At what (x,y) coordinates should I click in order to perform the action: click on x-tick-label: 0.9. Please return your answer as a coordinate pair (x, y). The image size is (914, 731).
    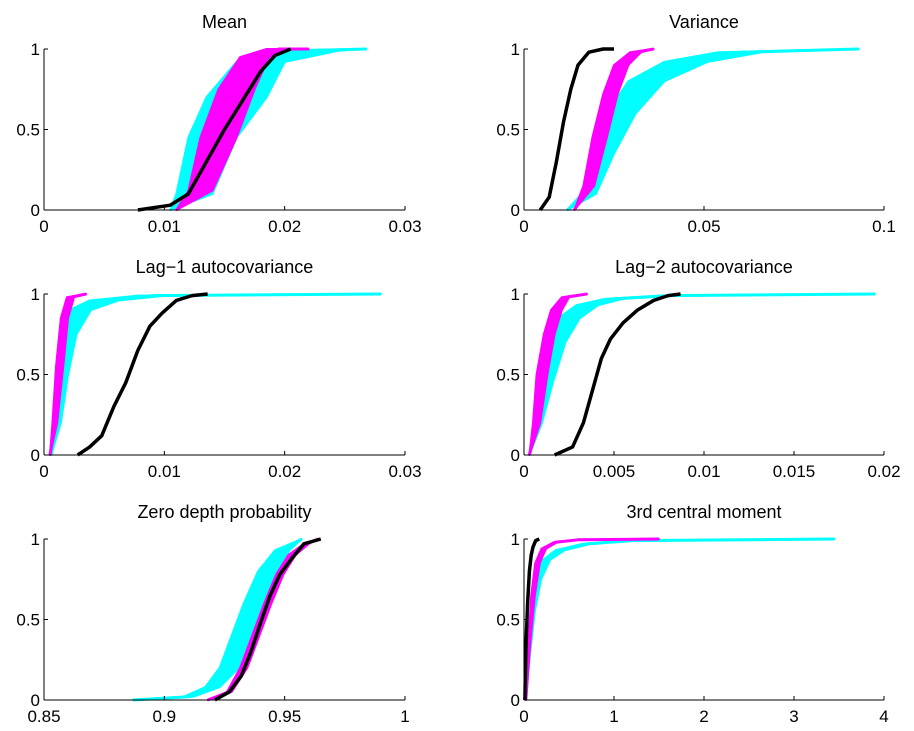
    Looking at the image, I should click on (165, 716).